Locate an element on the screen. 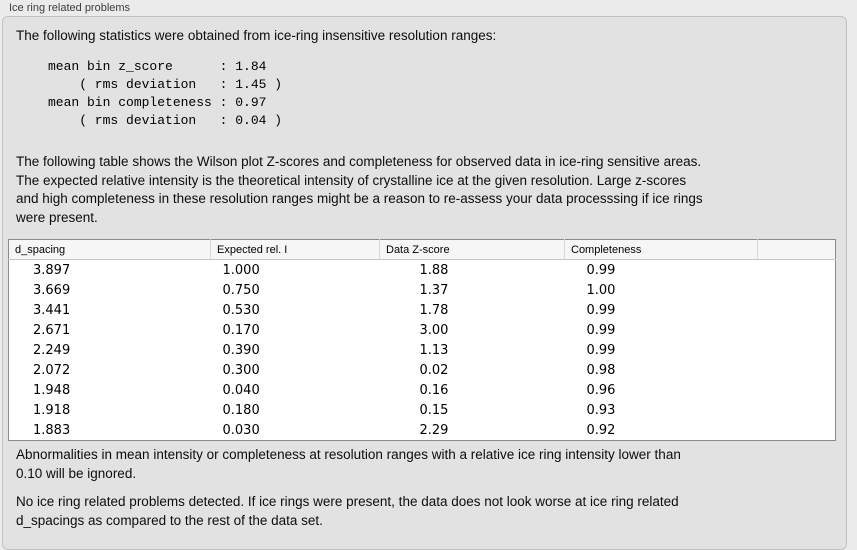 The height and width of the screenshot is (550, 857). table-cell: 2.072 is located at coordinates (52, 370).